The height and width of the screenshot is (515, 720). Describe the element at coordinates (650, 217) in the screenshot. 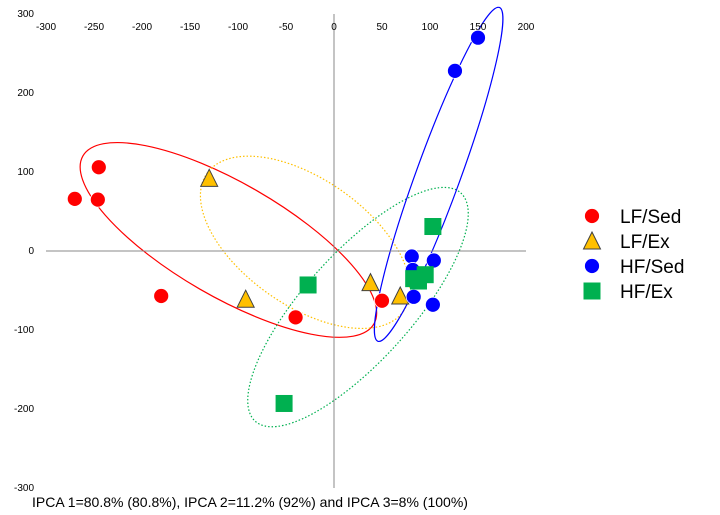

I see `legend-label-lf-sed: LF/Sed` at that location.